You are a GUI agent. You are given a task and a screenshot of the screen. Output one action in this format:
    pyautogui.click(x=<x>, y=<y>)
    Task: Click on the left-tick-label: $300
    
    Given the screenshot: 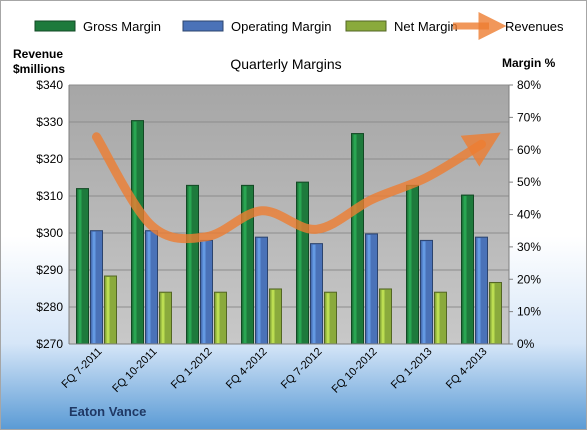 What is the action you would take?
    pyautogui.click(x=49, y=233)
    